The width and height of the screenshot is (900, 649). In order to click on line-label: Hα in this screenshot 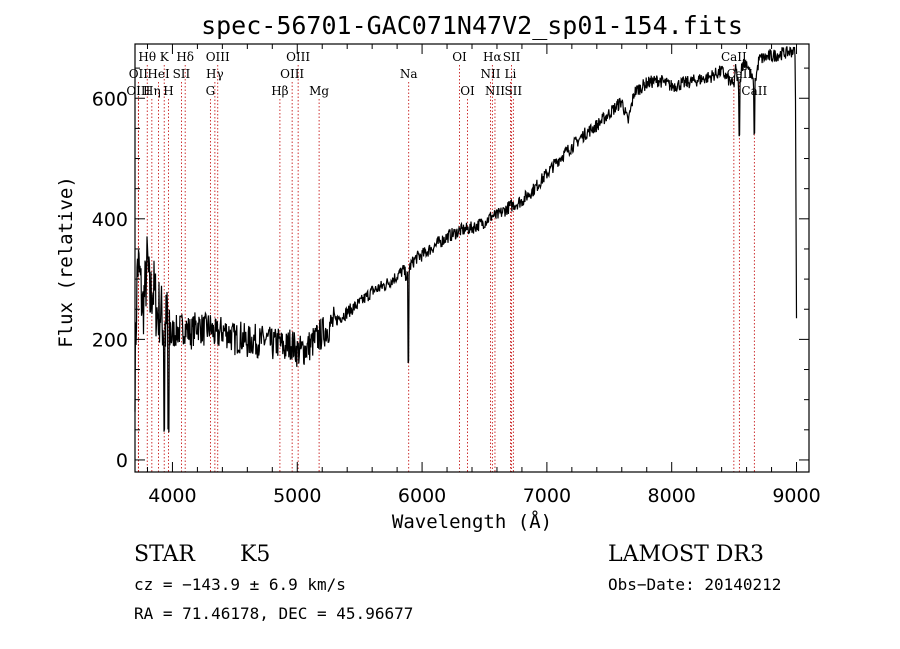, I will do `click(492, 57)`.